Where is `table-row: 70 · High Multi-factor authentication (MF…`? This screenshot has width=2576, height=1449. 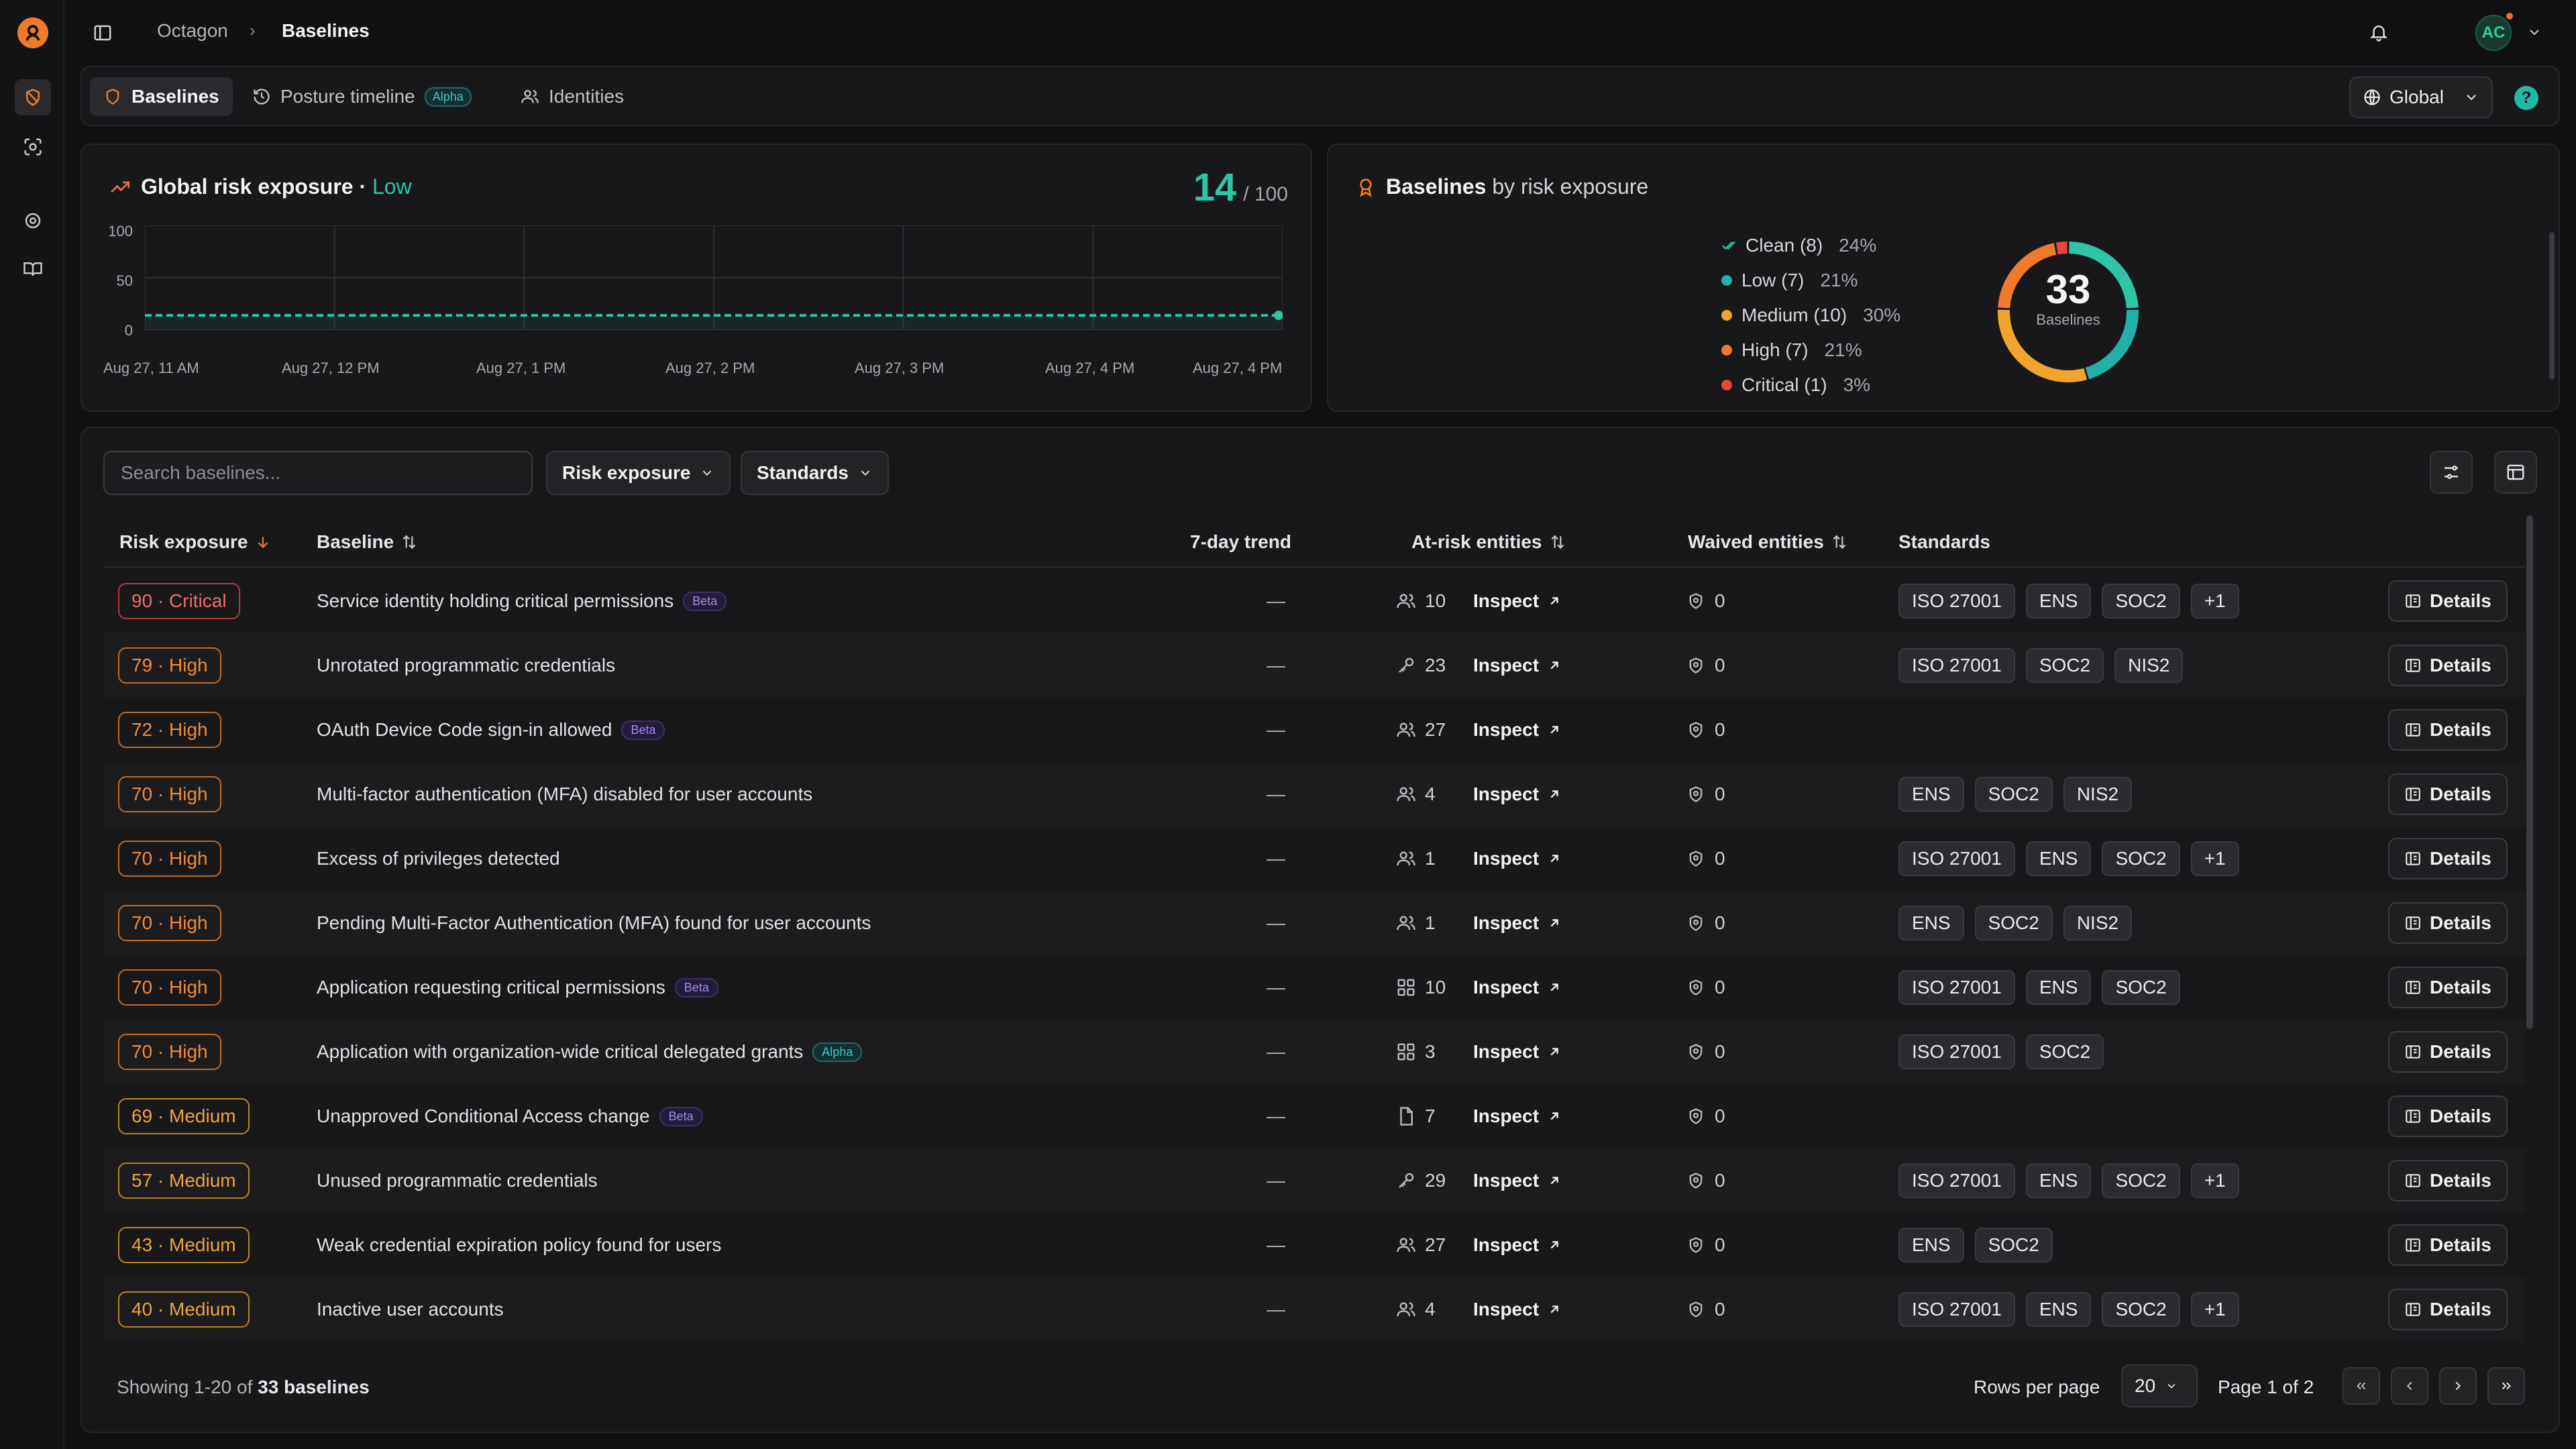 table-row: 70 · High Multi-factor authentication (MF… is located at coordinates (1314, 794).